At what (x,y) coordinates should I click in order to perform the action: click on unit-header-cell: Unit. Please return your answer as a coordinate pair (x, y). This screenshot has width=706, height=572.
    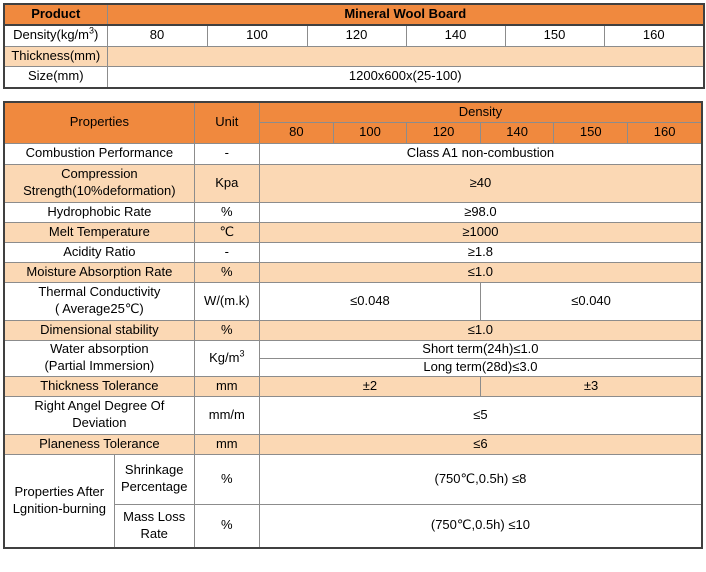
    Looking at the image, I should click on (226, 122).